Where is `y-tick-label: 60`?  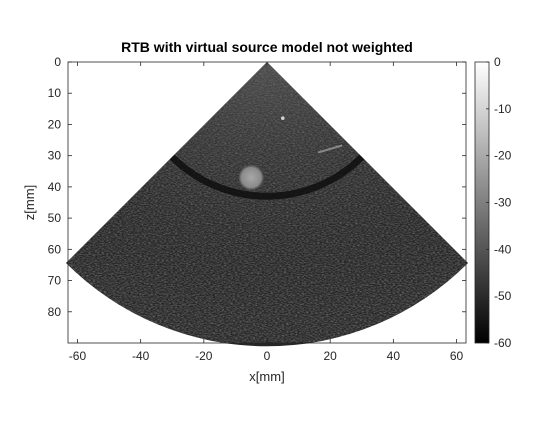
y-tick-label: 60 is located at coordinates (55, 249).